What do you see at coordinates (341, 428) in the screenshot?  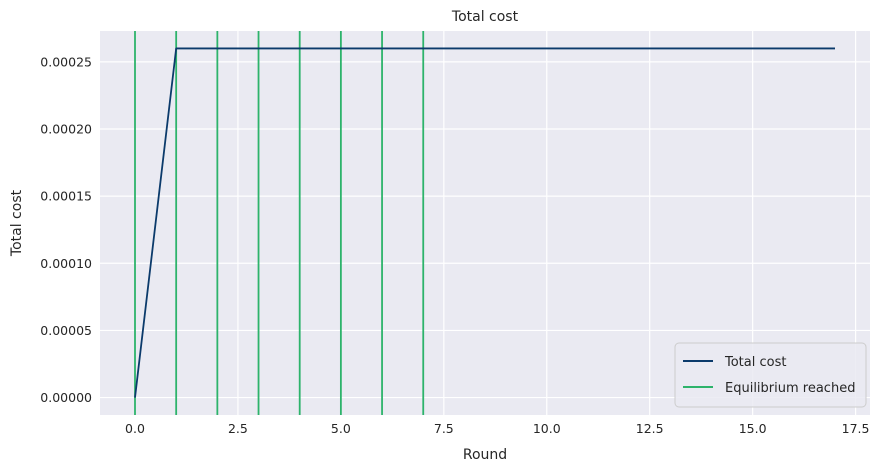 I see `x-tick-label: 5.0` at bounding box center [341, 428].